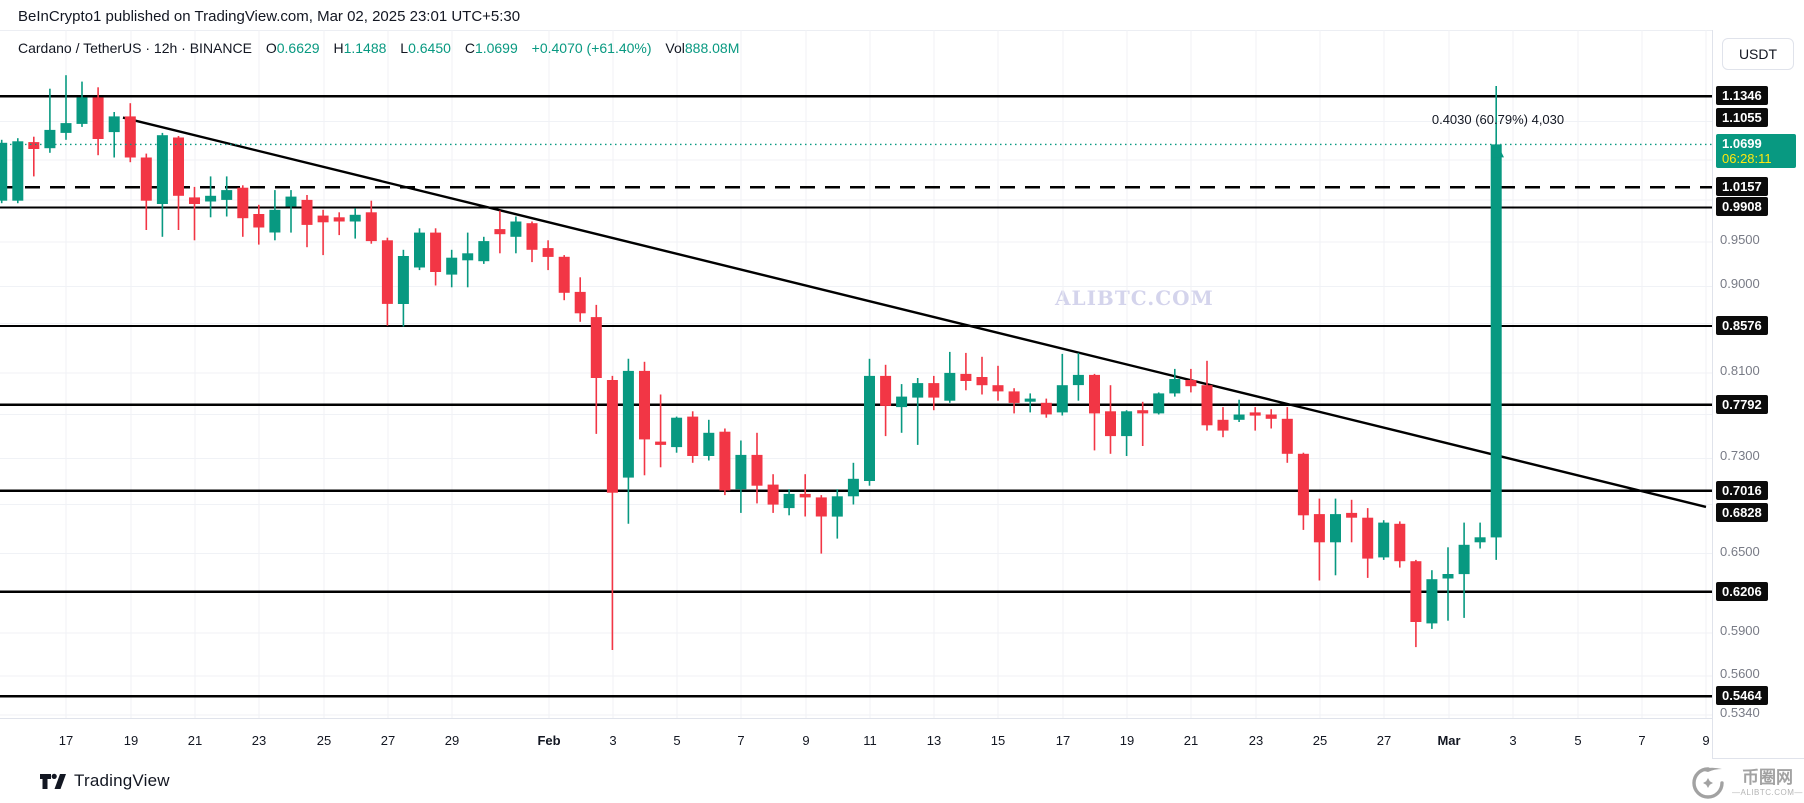 Image resolution: width=1804 pixels, height=803 pixels. What do you see at coordinates (338, 48) in the screenshot?
I see `high-label: H` at bounding box center [338, 48].